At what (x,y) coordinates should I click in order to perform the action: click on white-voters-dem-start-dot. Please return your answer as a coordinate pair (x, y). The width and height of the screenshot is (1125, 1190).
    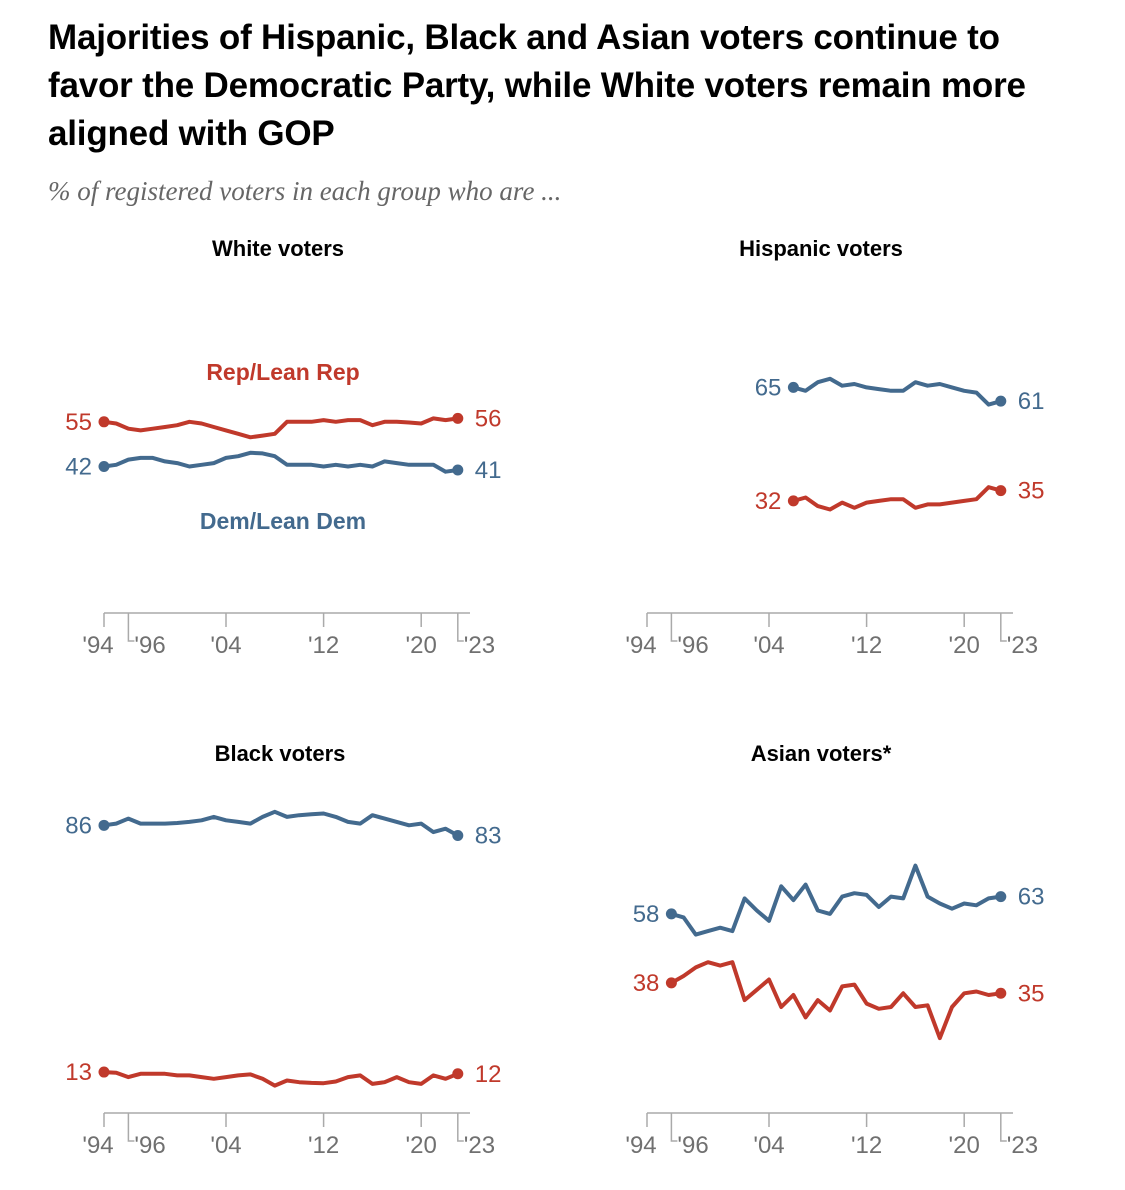
    Looking at the image, I should click on (104, 467).